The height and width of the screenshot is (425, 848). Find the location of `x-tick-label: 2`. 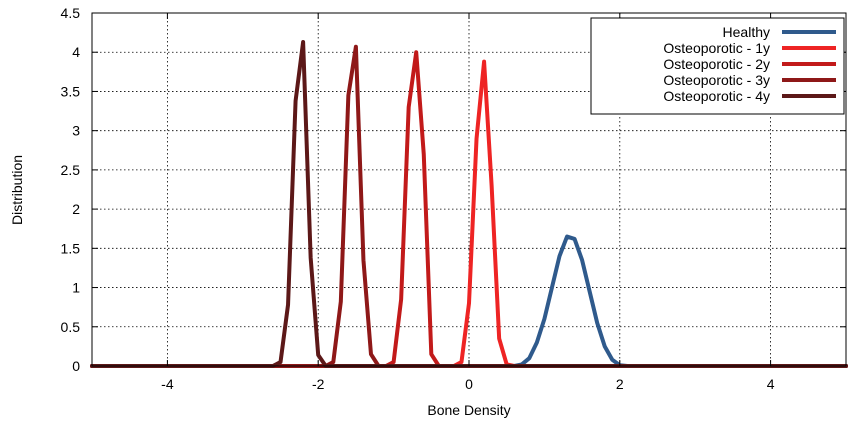

x-tick-label: 2 is located at coordinates (620, 384).